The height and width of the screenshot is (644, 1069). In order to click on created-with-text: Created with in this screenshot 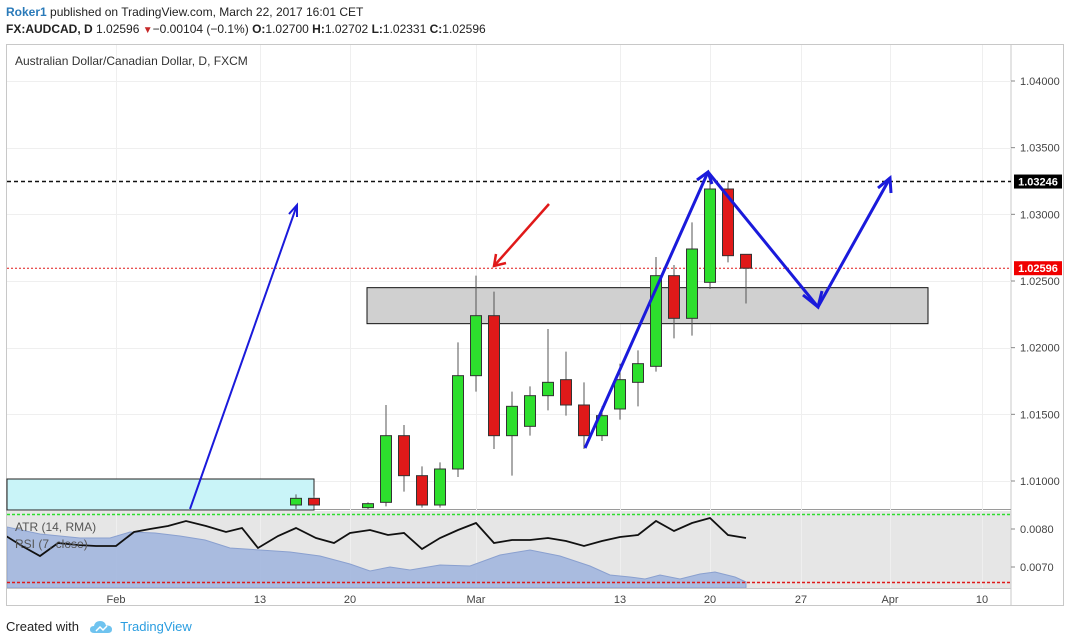, I will do `click(42, 626)`.